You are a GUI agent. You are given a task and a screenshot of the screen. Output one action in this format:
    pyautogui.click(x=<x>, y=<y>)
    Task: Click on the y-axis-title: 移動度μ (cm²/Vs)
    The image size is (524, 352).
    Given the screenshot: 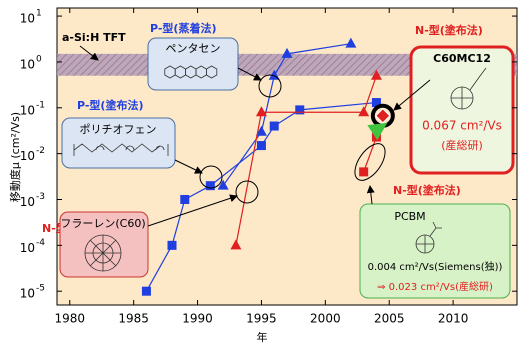 What is the action you would take?
    pyautogui.click(x=15, y=157)
    